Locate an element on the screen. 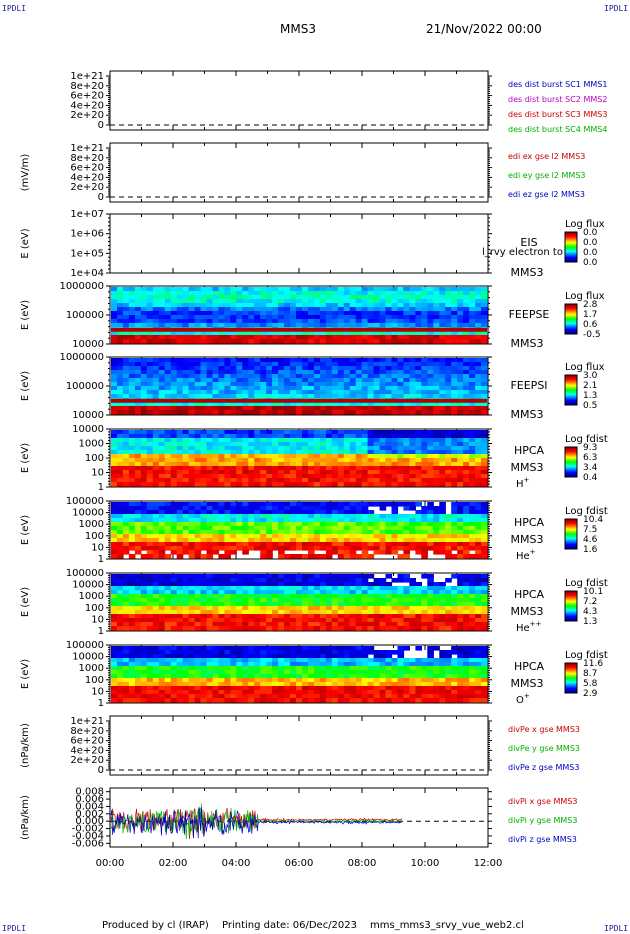 Image resolution: width=630 pixels, height=934 pixels. colorbar is located at coordinates (571, 534).